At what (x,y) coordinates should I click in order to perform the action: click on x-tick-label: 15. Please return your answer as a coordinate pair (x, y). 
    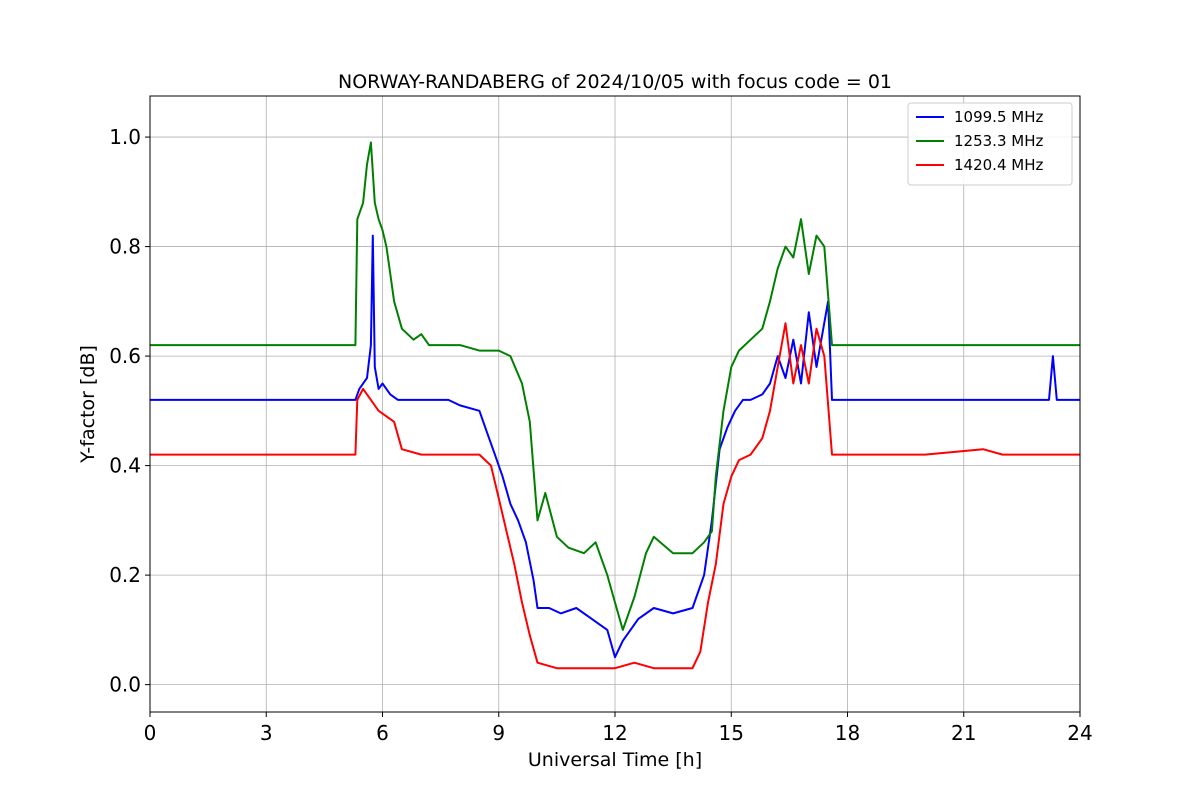
    Looking at the image, I should click on (731, 733).